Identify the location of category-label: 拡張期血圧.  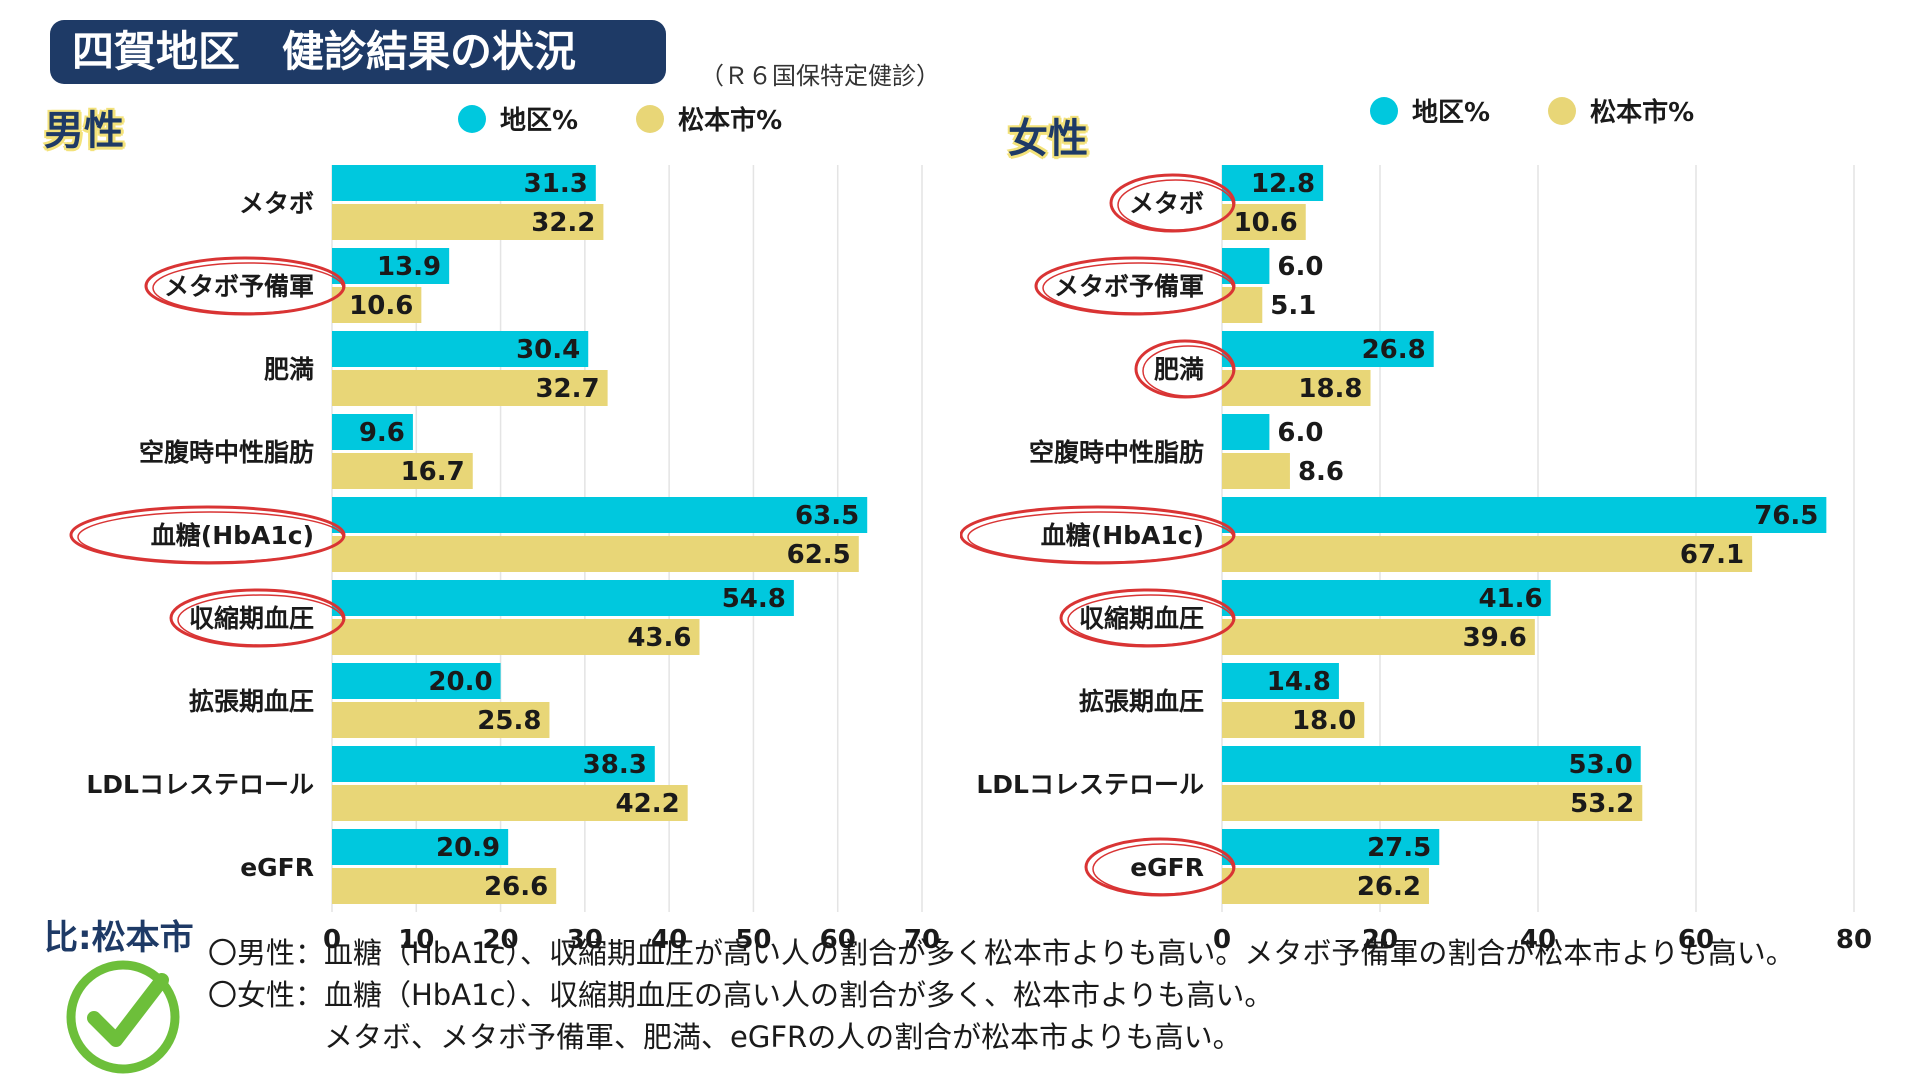
(251, 701).